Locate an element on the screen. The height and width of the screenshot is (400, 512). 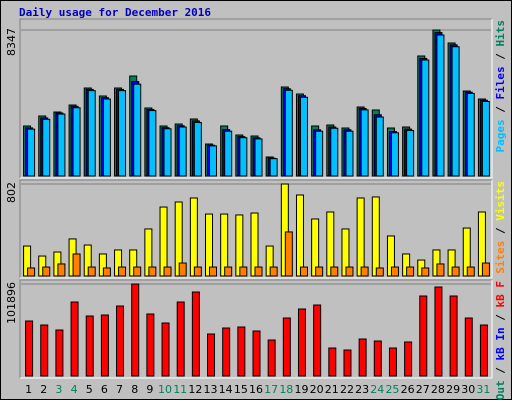
legend-label: kB In is located at coordinates (500, 343).